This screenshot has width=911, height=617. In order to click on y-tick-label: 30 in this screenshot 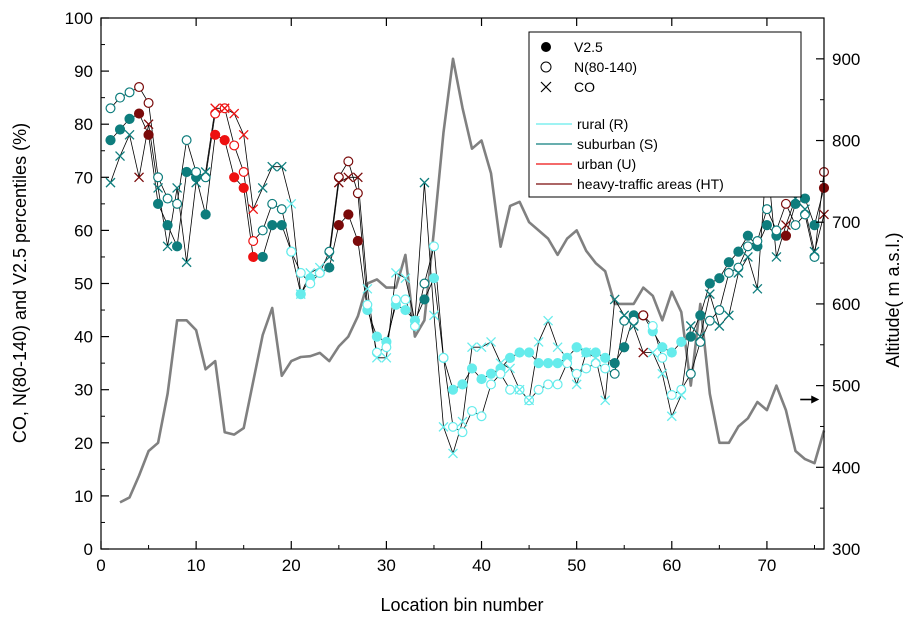, I will do `click(83, 390)`.